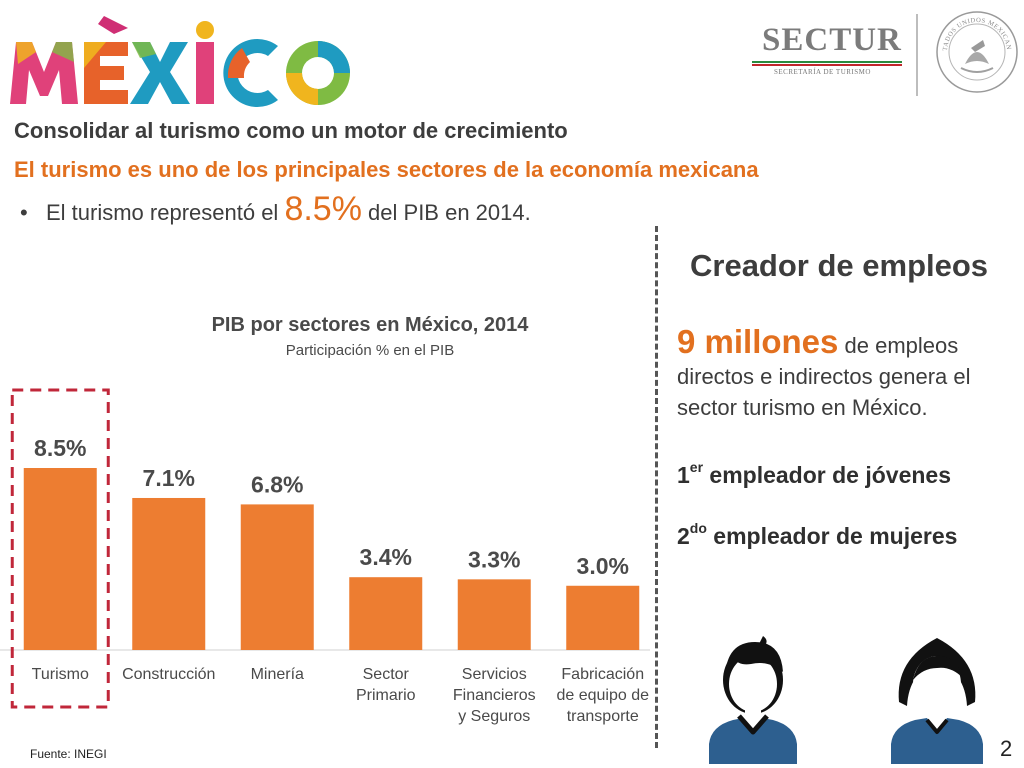 This screenshot has width=1024, height=768. I want to click on mexico-brand-logo, so click(181, 58).